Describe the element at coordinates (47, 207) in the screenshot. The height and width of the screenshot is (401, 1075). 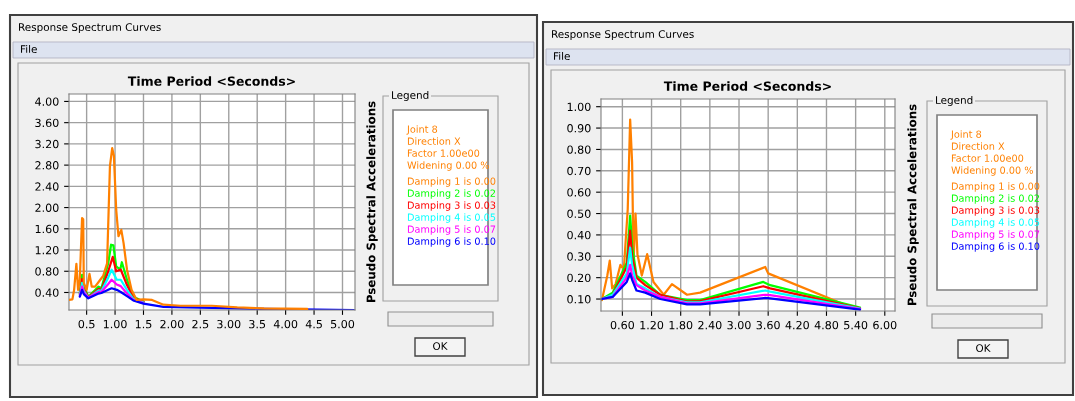
I see `y-tick-label: 2.00` at that location.